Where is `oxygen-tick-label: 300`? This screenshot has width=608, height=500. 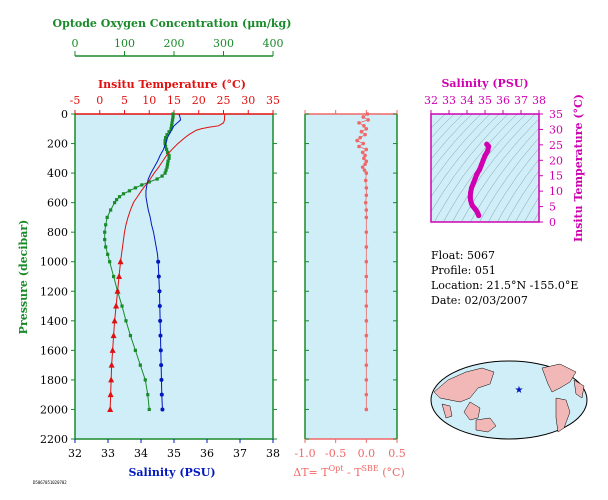 oxygen-tick-label: 300 is located at coordinates (223, 43).